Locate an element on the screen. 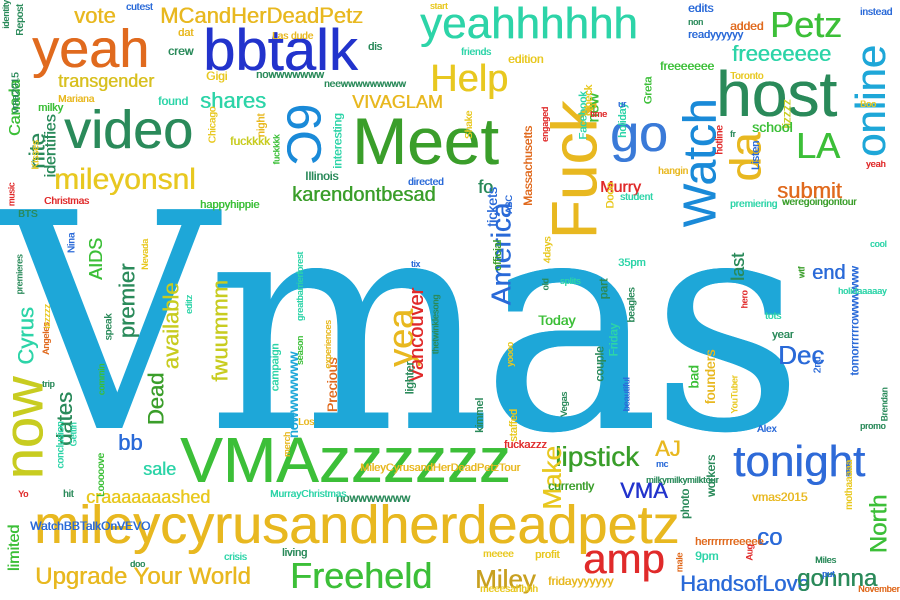  cloud-word: fo is located at coordinates (486, 187).